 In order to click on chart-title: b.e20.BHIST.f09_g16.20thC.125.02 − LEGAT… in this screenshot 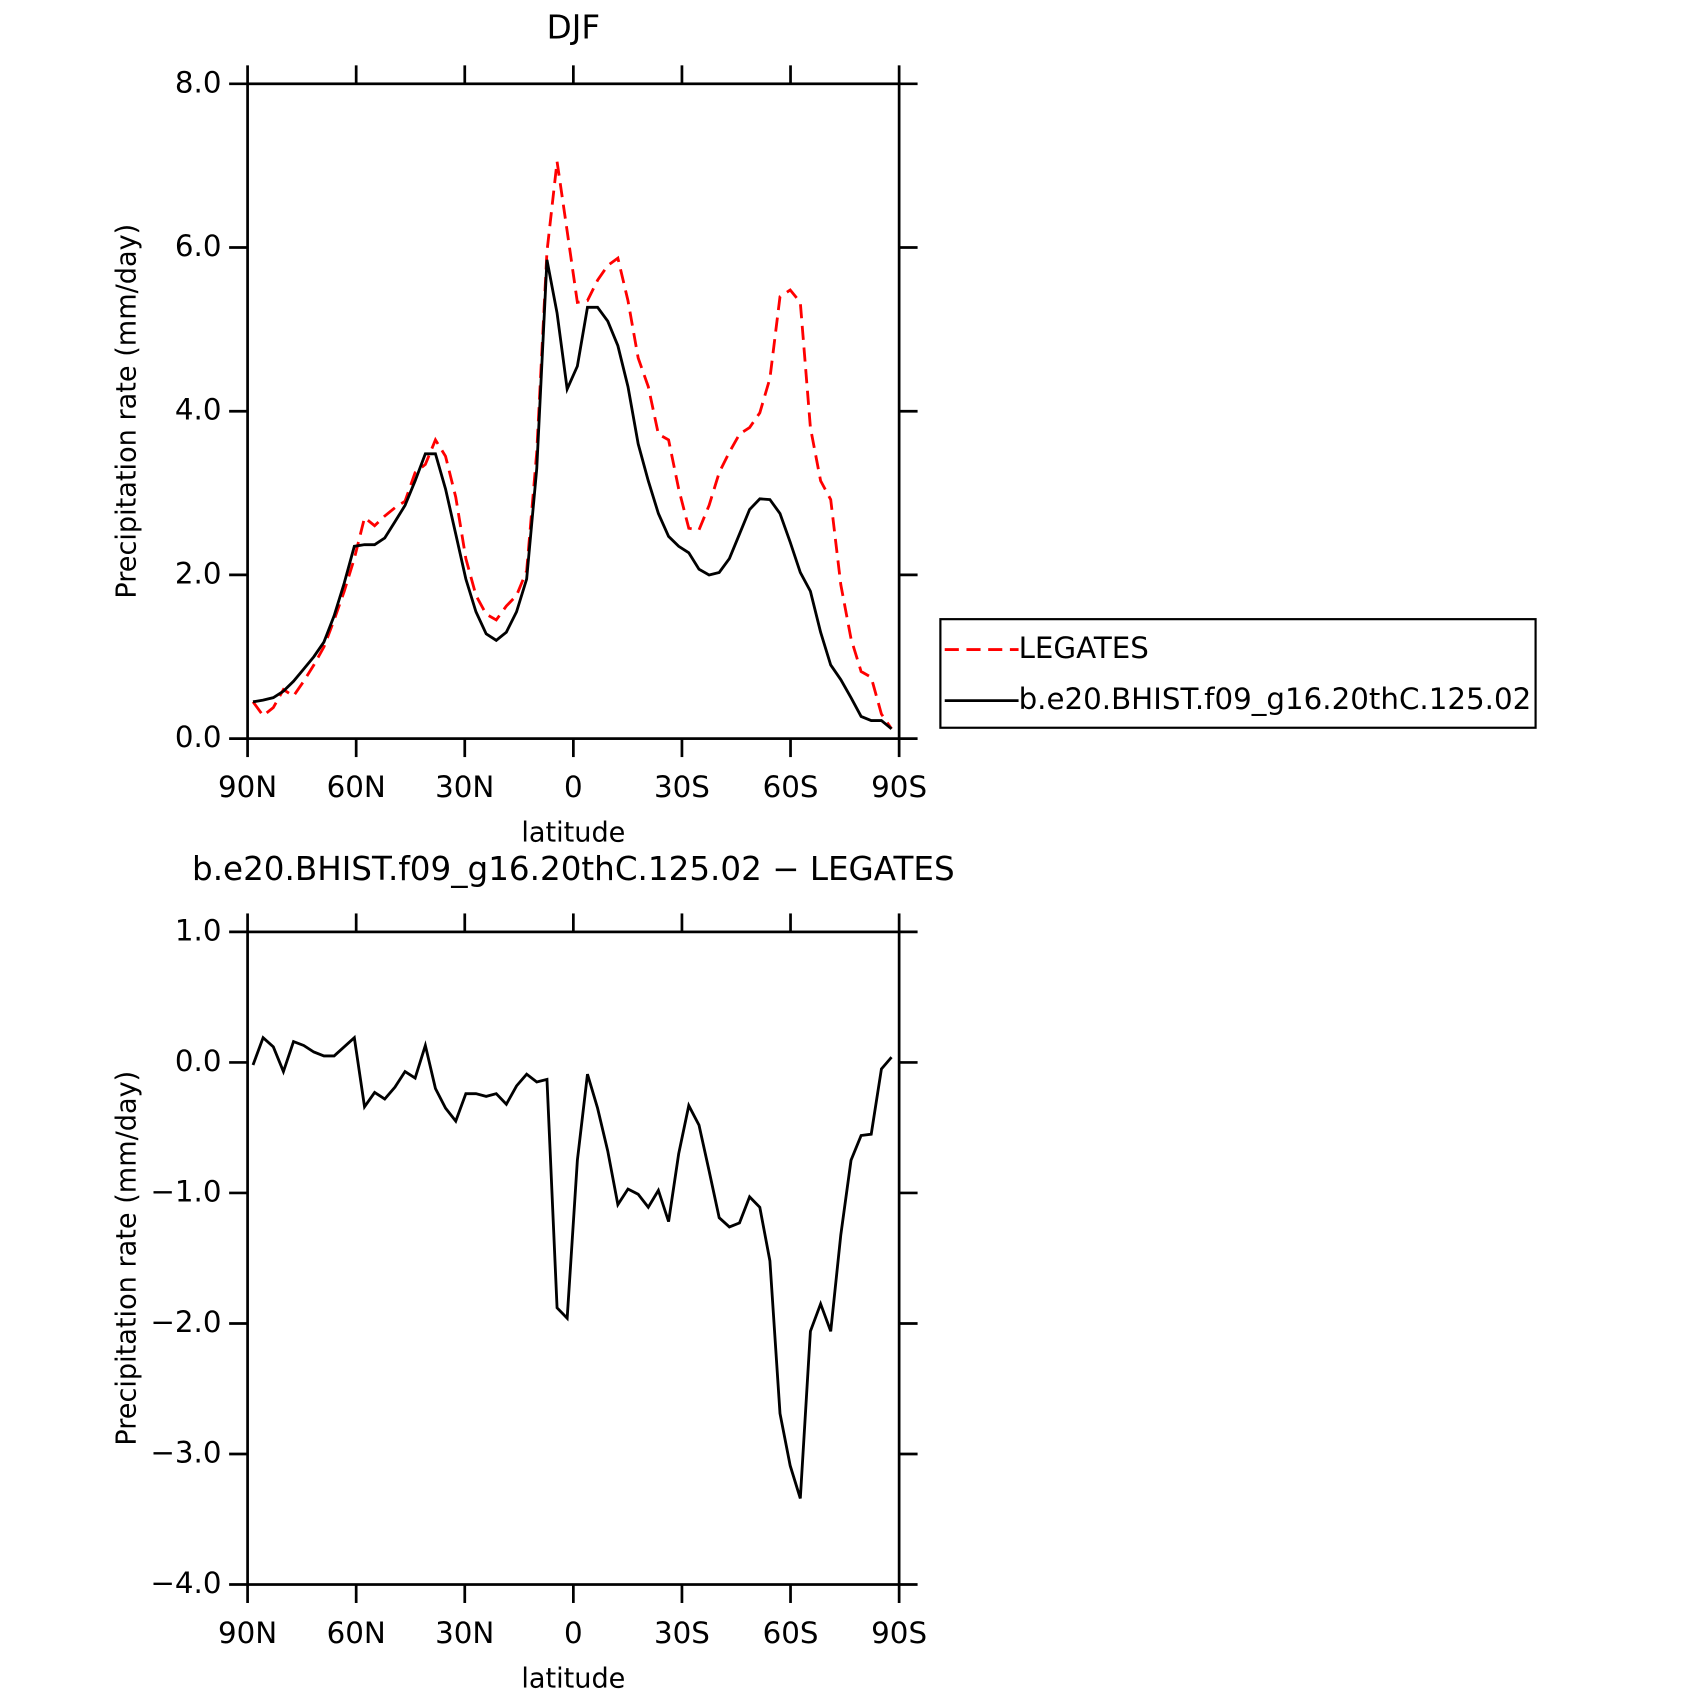, I will do `click(573, 869)`.